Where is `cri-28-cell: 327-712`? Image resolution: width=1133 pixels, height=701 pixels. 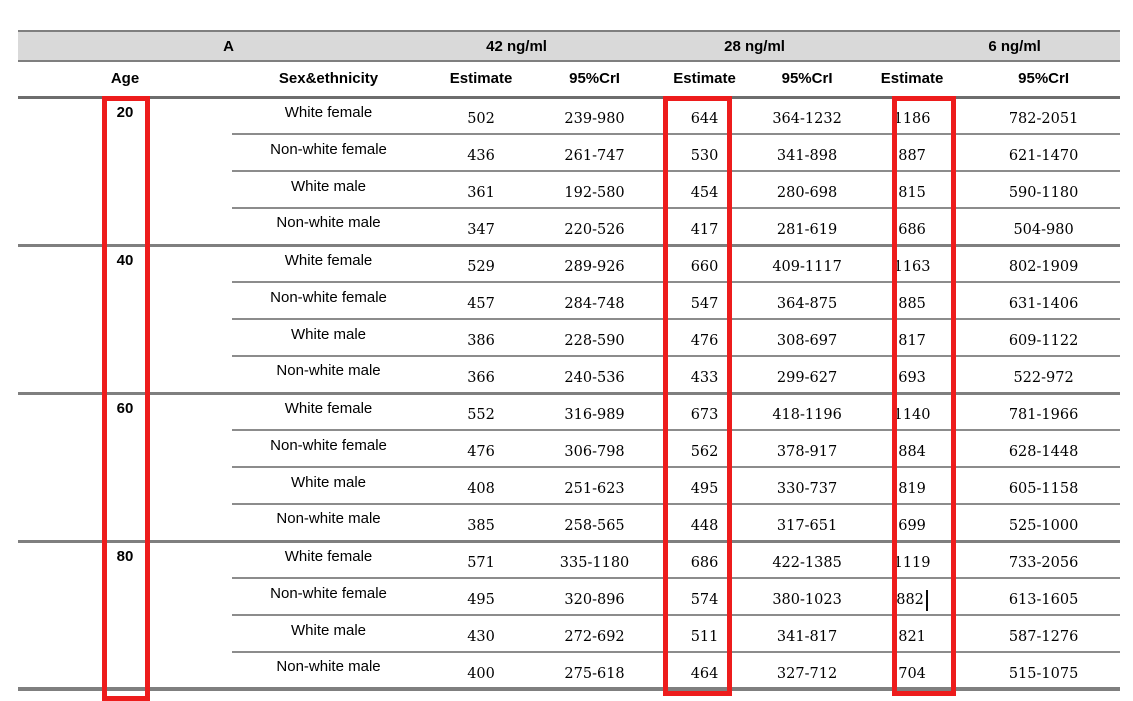 cri-28-cell: 327-712 is located at coordinates (807, 671).